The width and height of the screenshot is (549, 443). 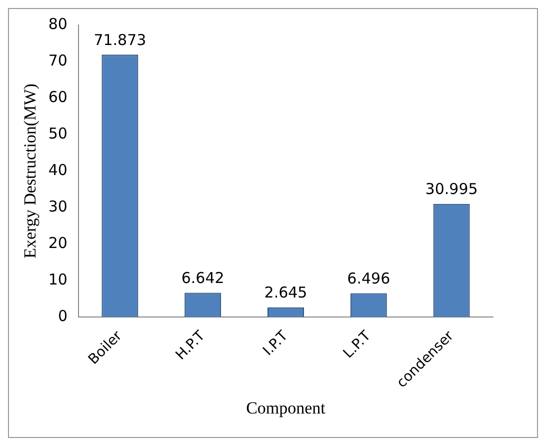 What do you see at coordinates (58, 133) in the screenshot?
I see `y-tick-label: 50` at bounding box center [58, 133].